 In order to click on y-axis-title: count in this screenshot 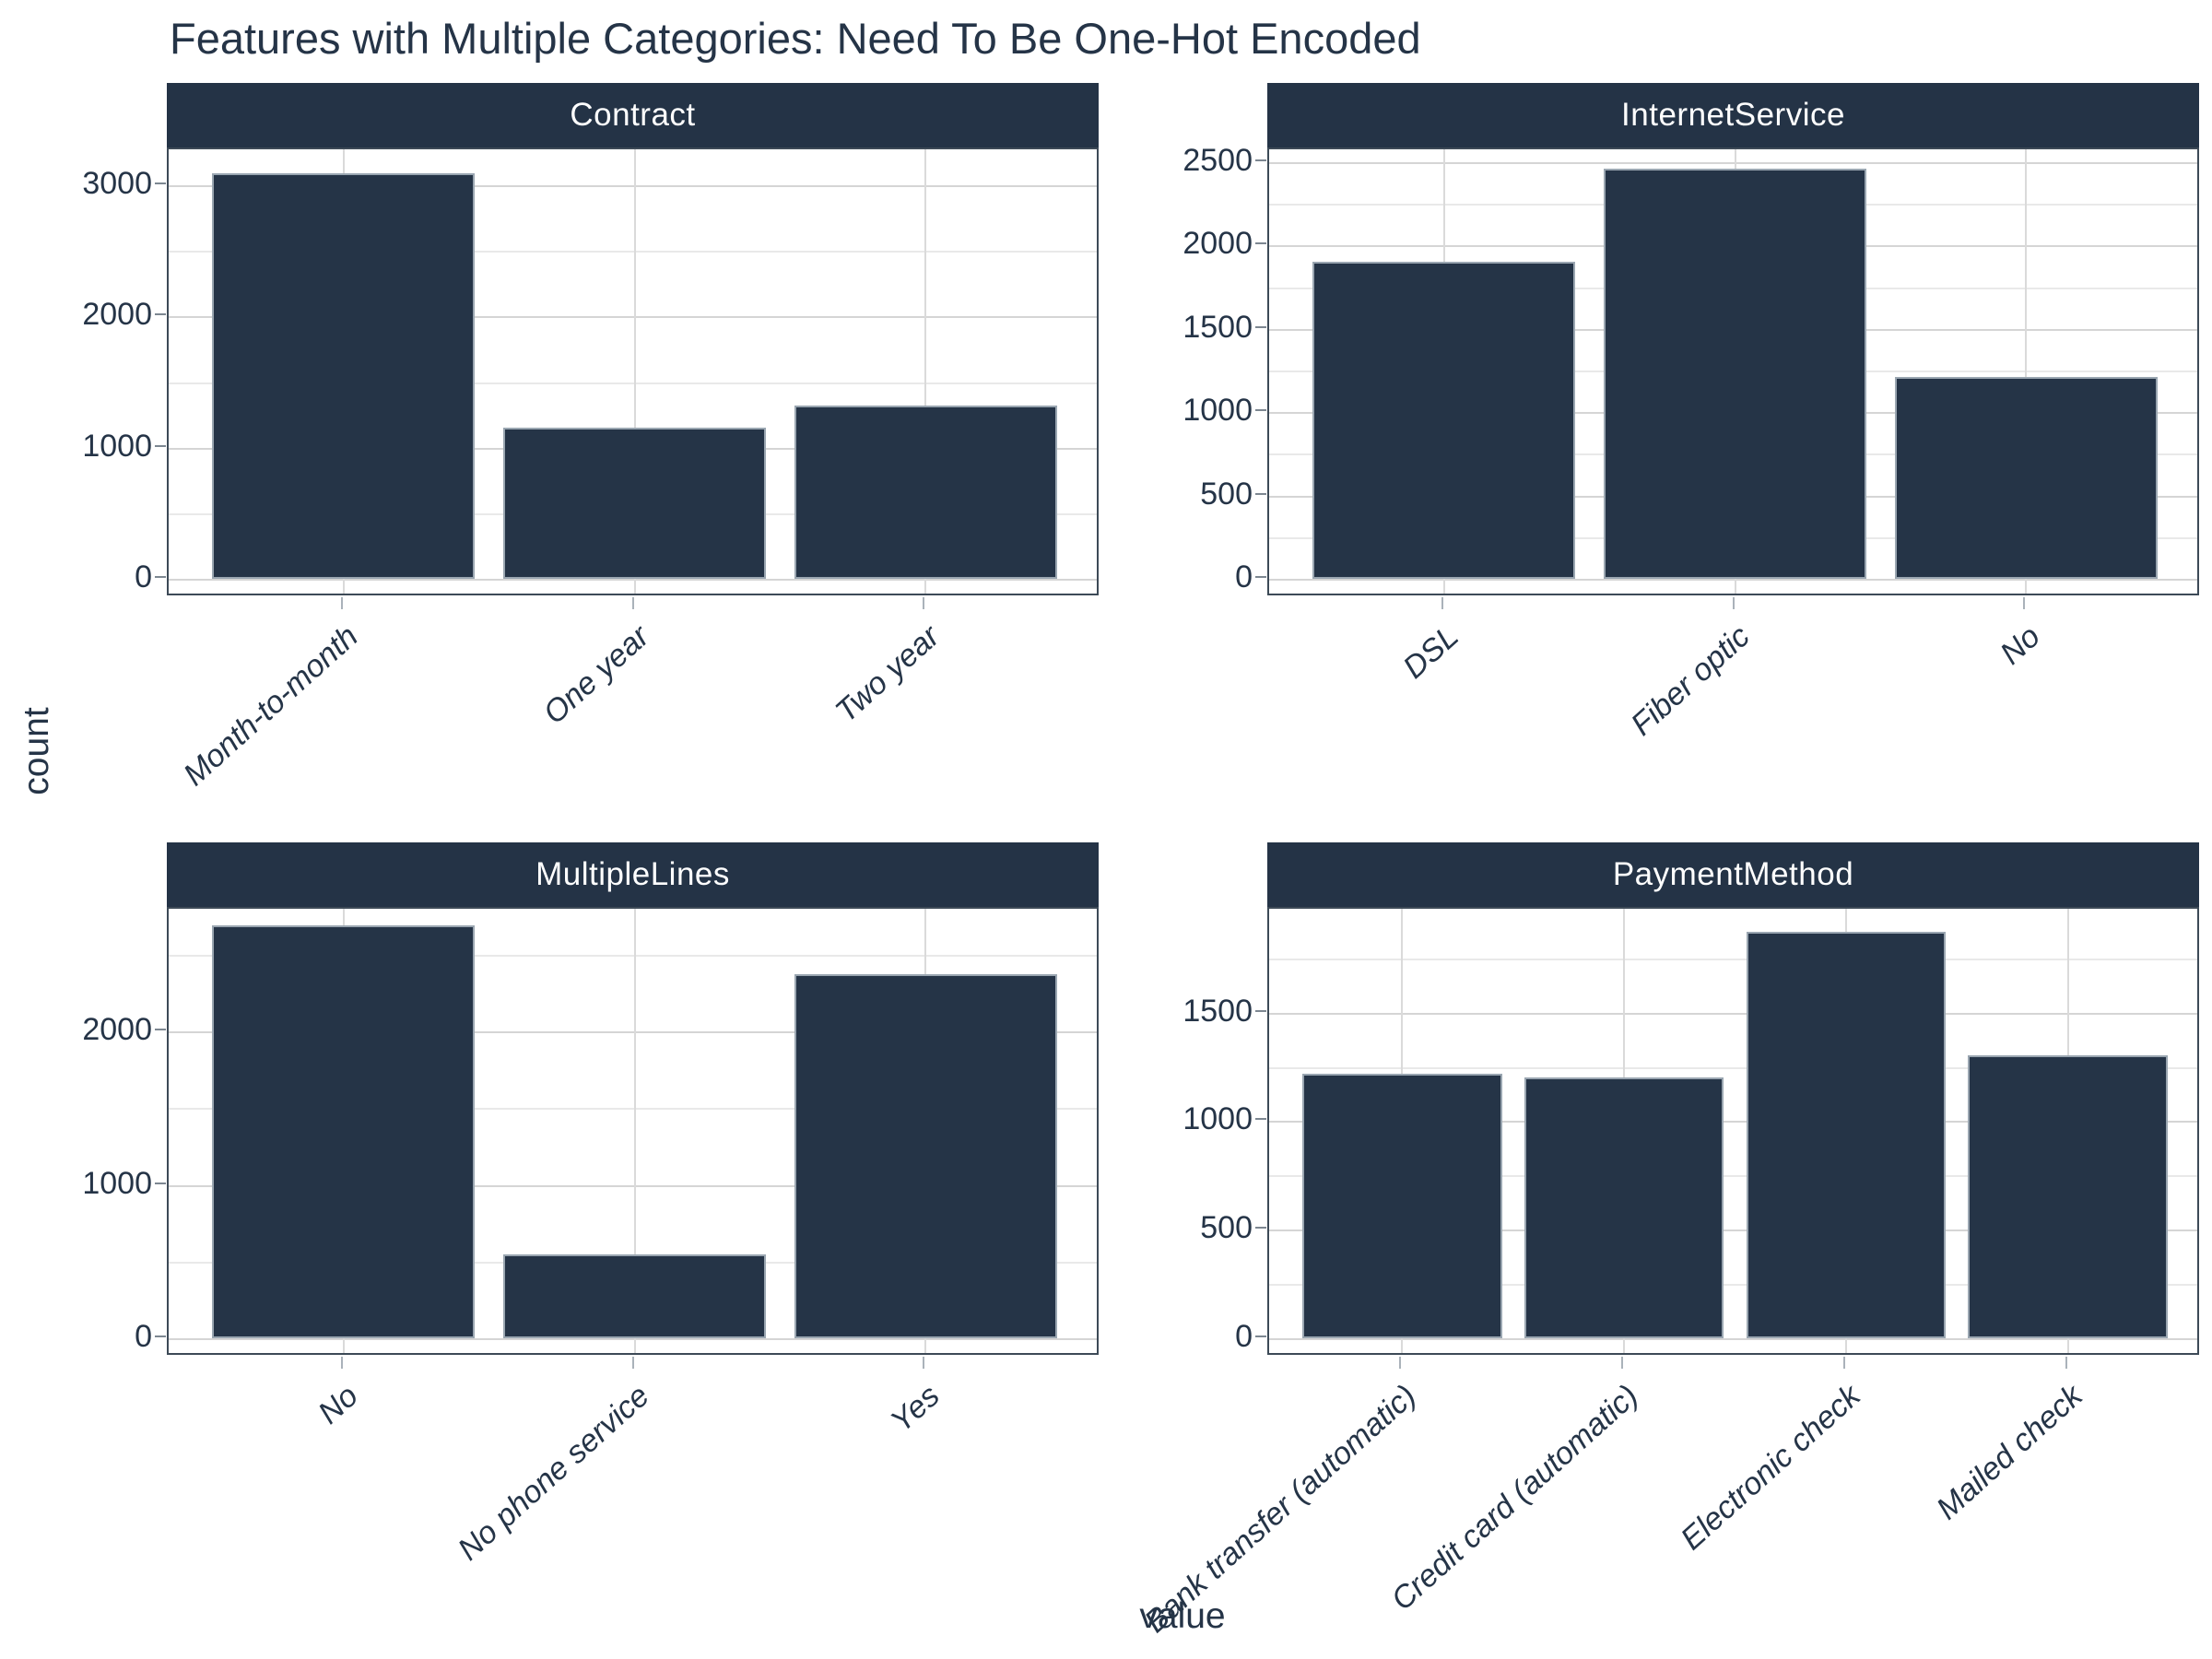, I will do `click(36, 751)`.